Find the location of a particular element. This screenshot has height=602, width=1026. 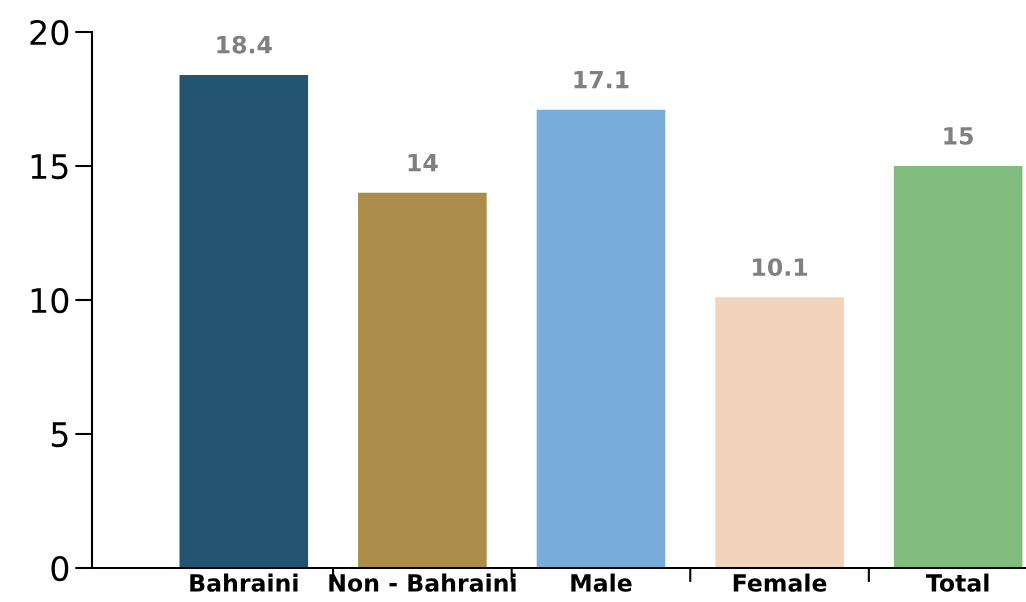

x-tick-label: Non - Bahraini is located at coordinates (422, 582).